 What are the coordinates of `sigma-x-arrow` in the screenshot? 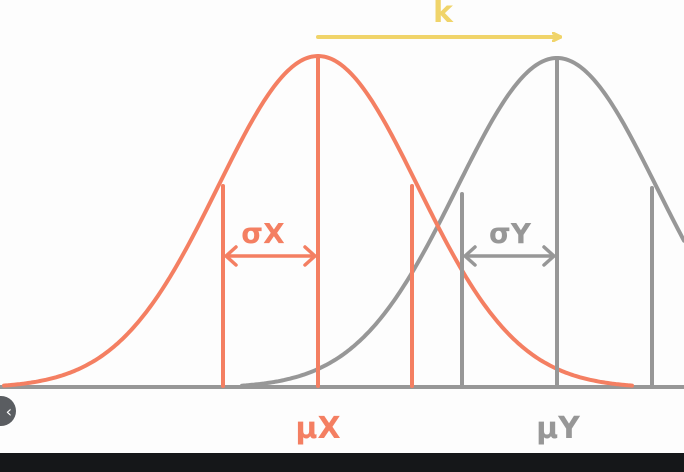 It's located at (270, 256).